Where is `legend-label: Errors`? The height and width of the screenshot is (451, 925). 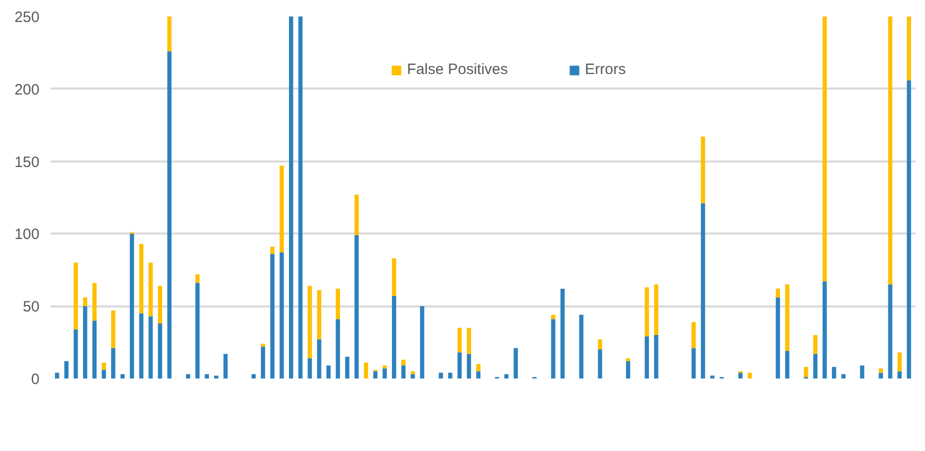
legend-label: Errors is located at coordinates (605, 69).